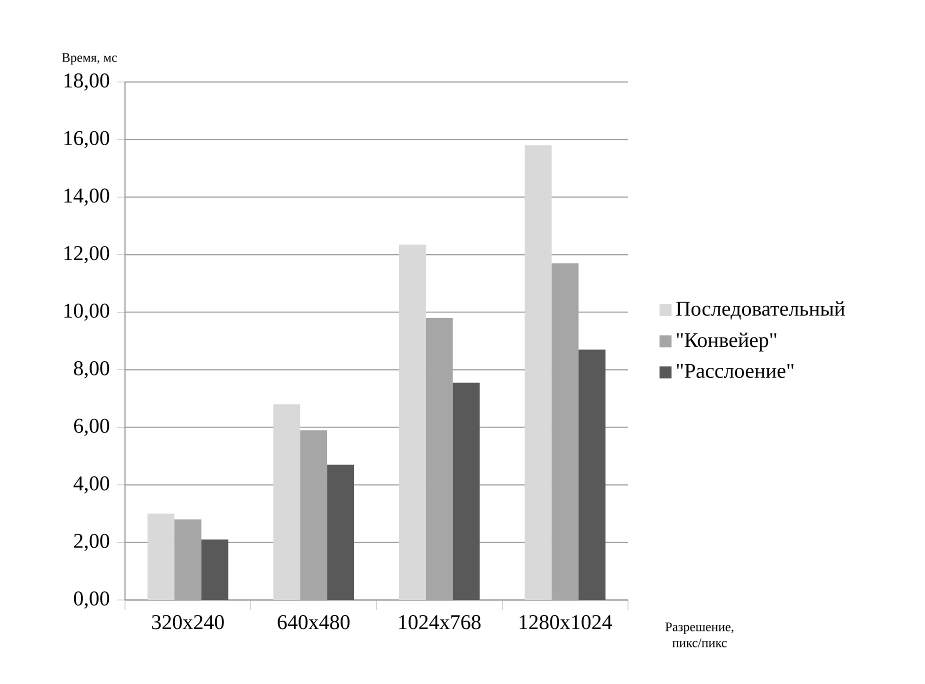  Describe the element at coordinates (92, 600) in the screenshot. I see `y-tick-label: 0,00` at that location.